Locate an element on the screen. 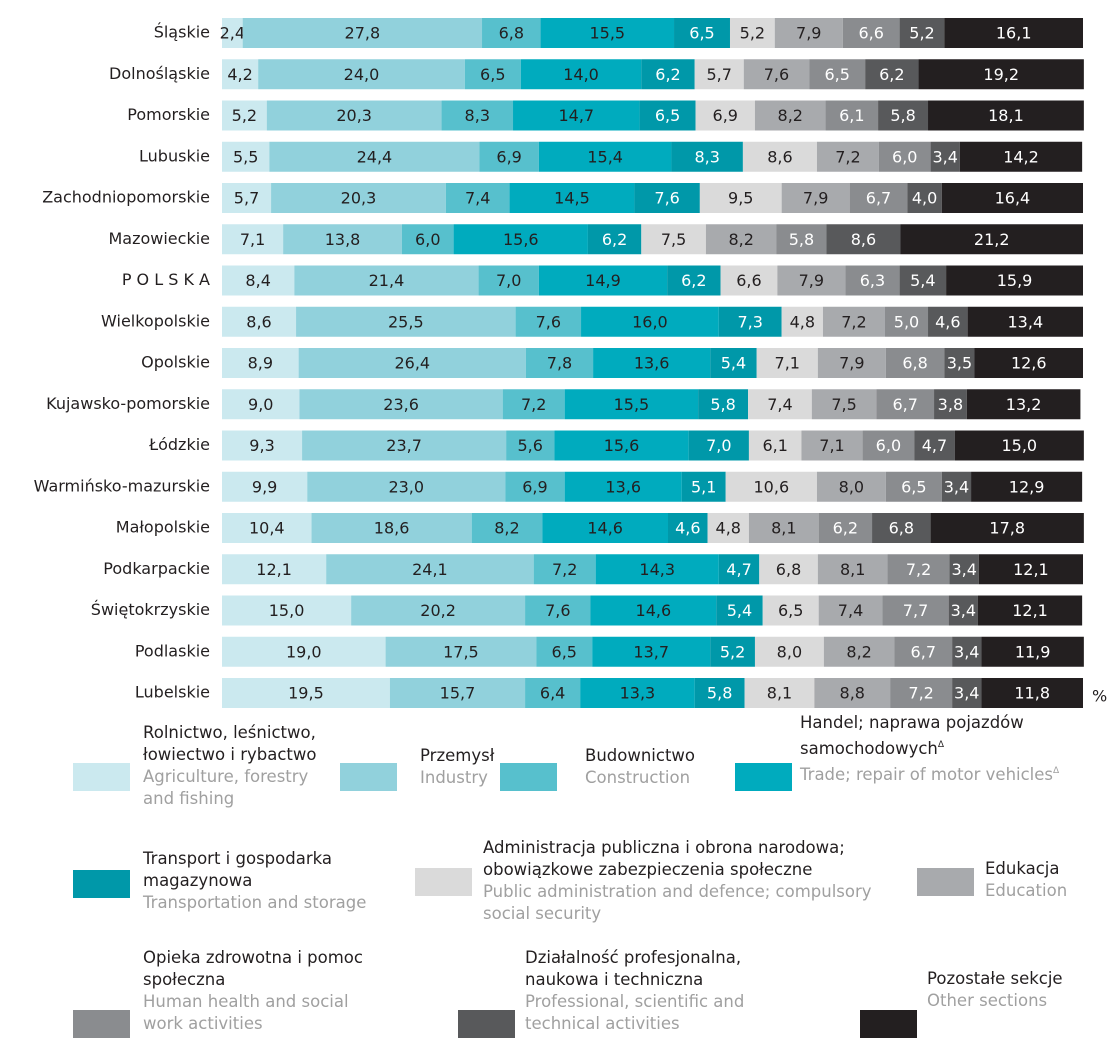  value-label: 7,8 is located at coordinates (559, 363).